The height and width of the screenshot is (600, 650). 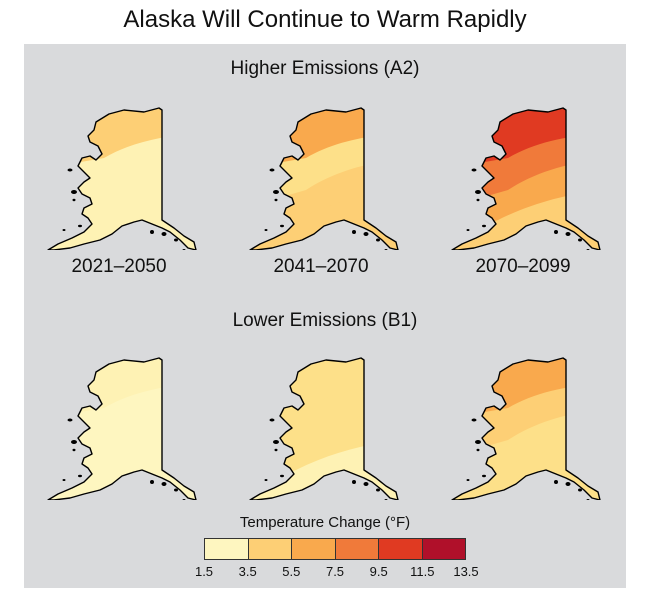 I want to click on figure-title: Alaska Will Continue to Warm Rapidly, so click(x=325, y=19).